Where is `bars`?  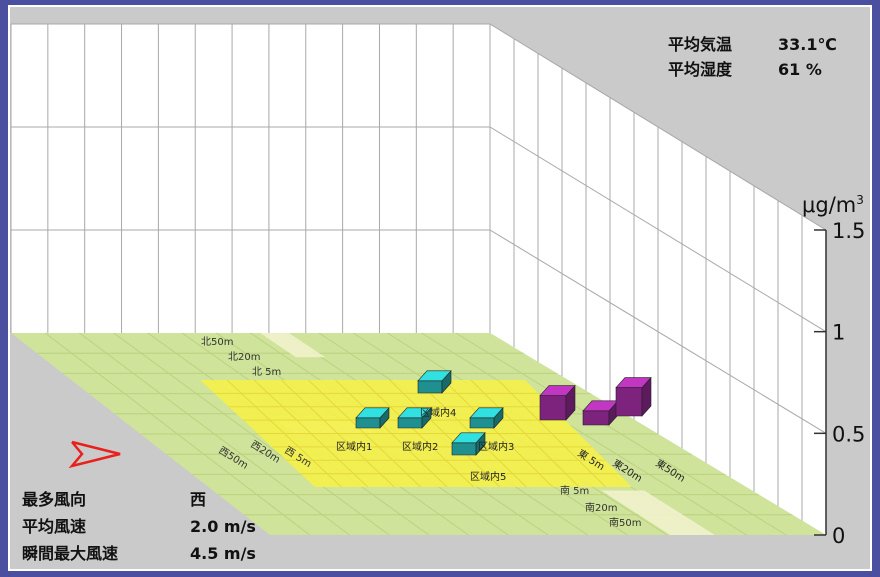
bars is located at coordinates (503, 413).